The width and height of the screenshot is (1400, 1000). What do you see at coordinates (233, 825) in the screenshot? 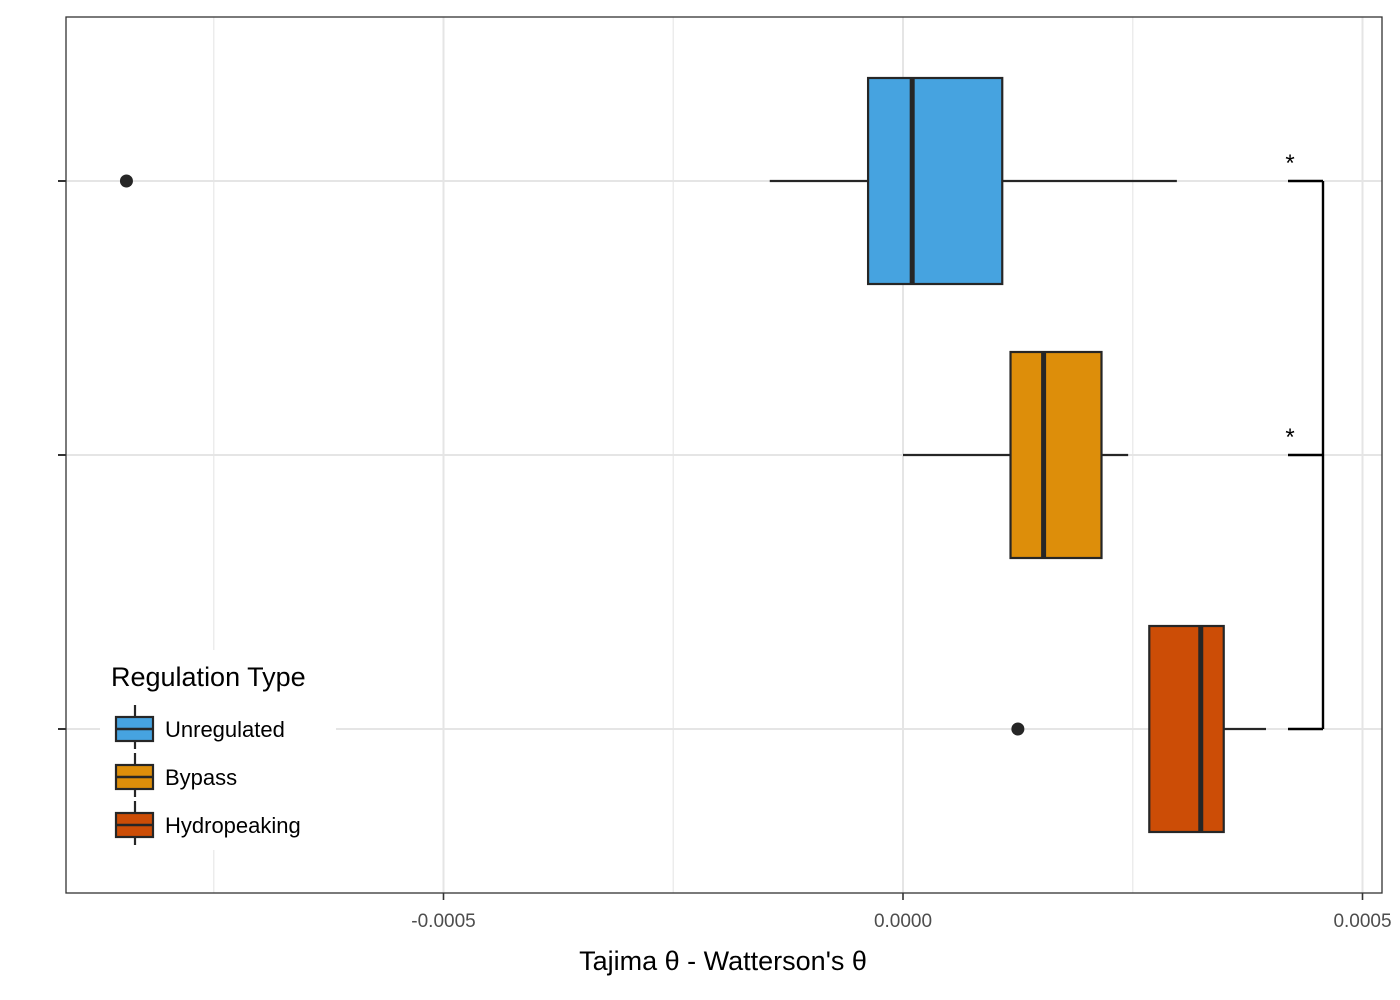
I see `legend-label: Hydropeaking` at bounding box center [233, 825].